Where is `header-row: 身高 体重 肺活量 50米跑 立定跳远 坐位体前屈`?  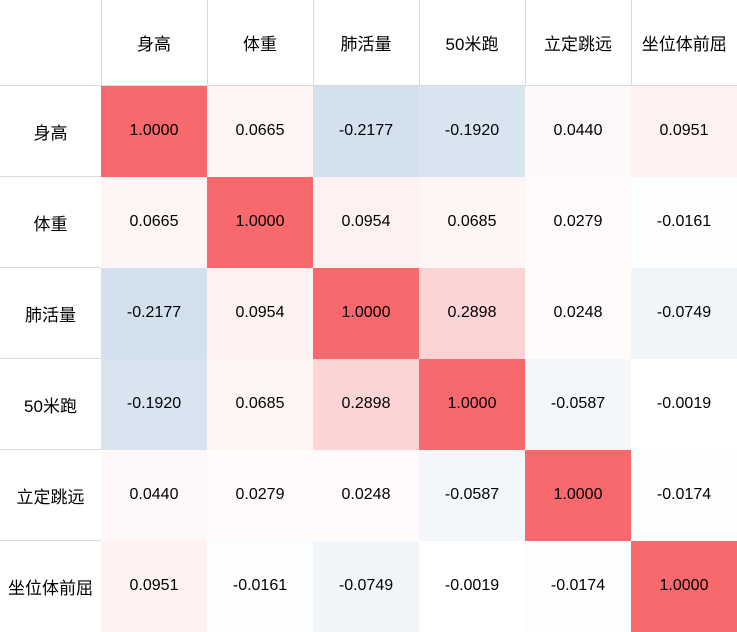 header-row: 身高 体重 肺活量 50米跑 立定跳远 坐位体前屈 is located at coordinates (368, 43).